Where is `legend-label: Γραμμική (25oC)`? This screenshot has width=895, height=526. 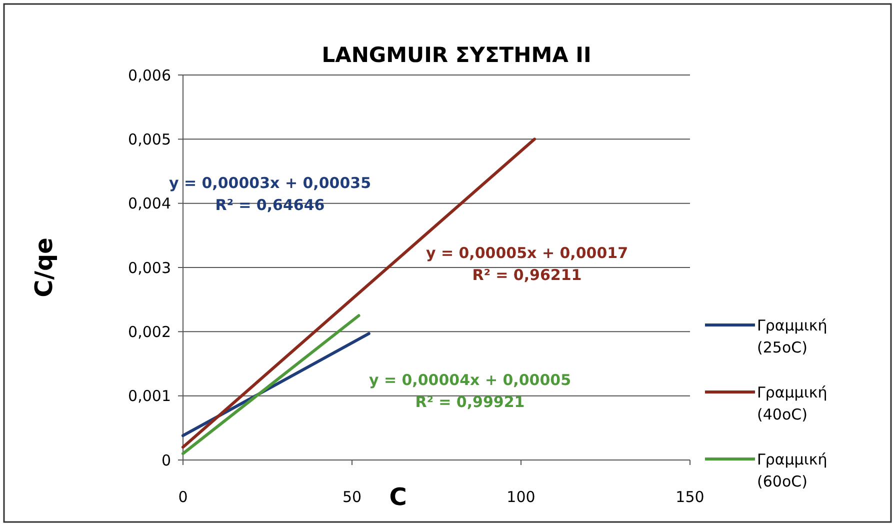 legend-label: Γραμμική (25oC) is located at coordinates (792, 336).